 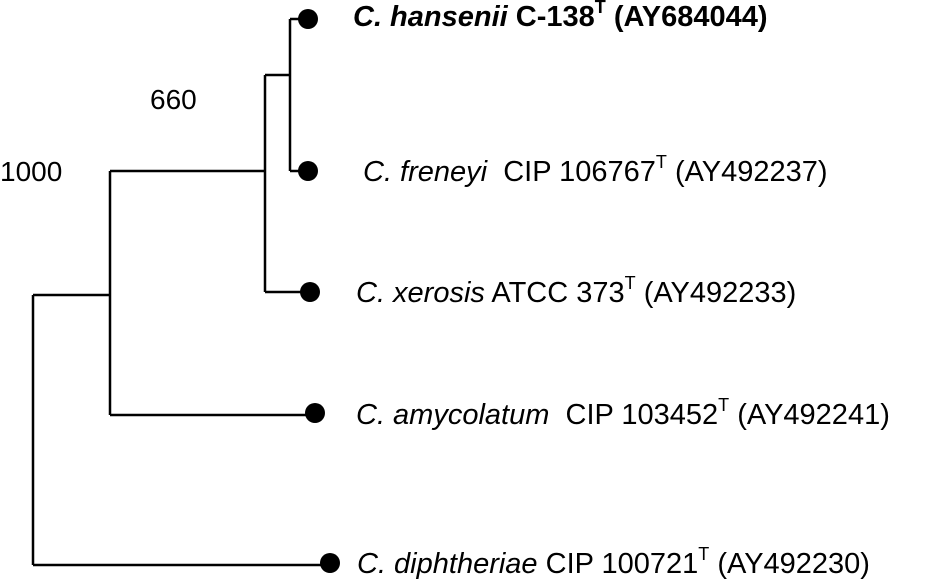 What do you see at coordinates (330, 563) in the screenshot?
I see `diphtheriae-node` at bounding box center [330, 563].